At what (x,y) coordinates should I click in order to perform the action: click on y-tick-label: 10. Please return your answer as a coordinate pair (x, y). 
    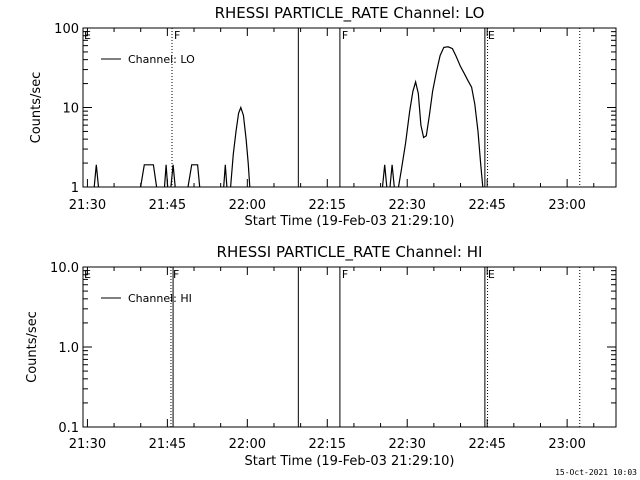
    Looking at the image, I should click on (70, 109).